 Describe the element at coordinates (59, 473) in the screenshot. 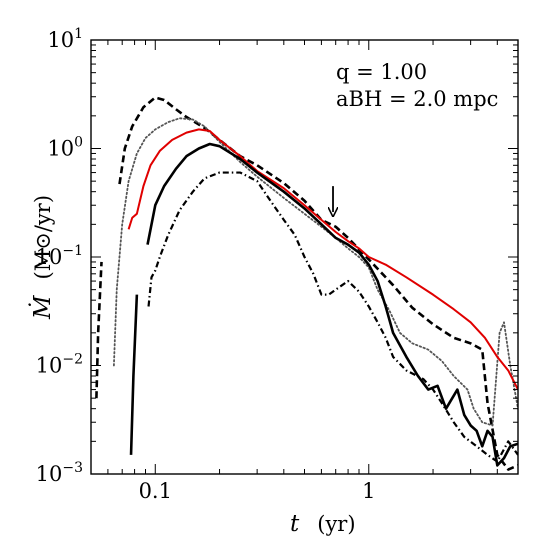

I see `y-tick-label: 10⁻³` at that location.